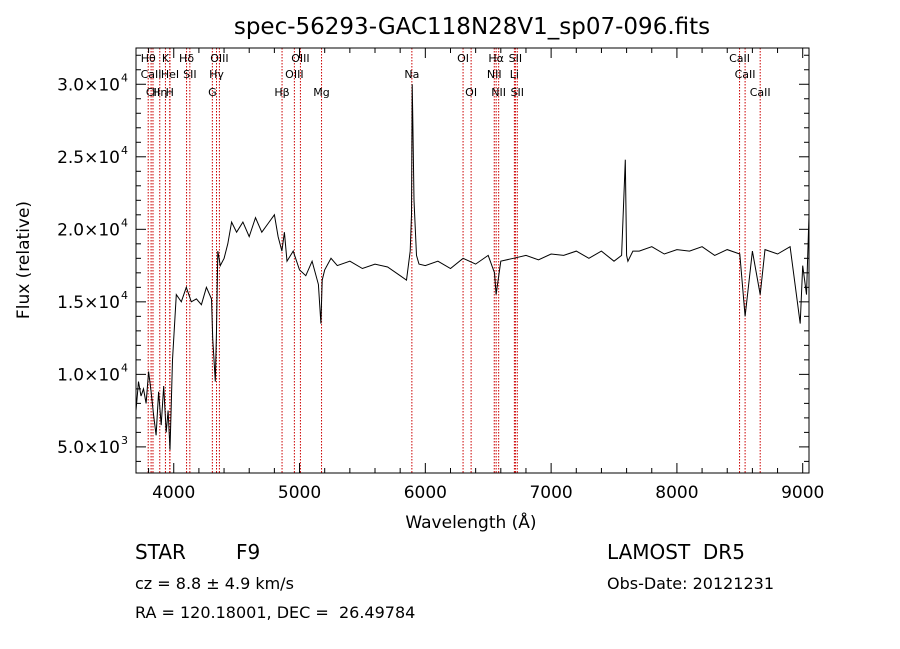 This screenshot has width=900, height=649. What do you see at coordinates (186, 58) in the screenshot?
I see `spectral-line-label: Hδ` at bounding box center [186, 58].